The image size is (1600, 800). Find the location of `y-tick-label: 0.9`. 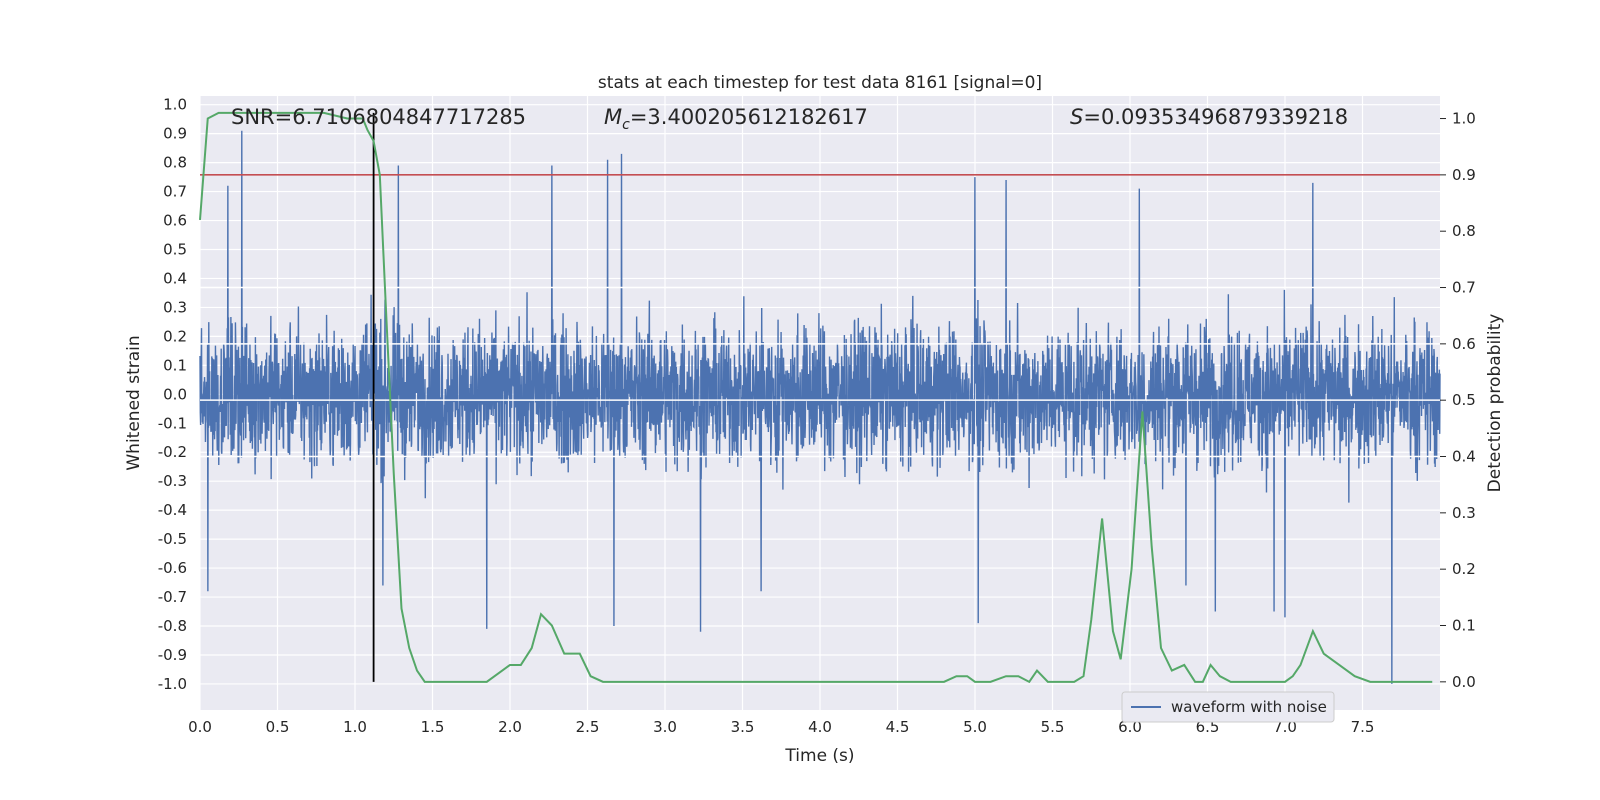

y-tick-label: 0.9 is located at coordinates (175, 134).